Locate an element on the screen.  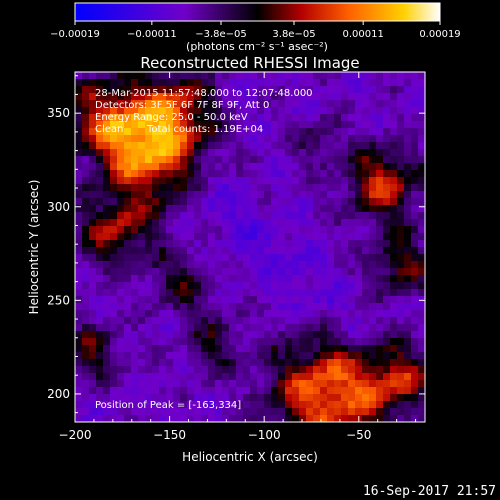
colorbar-tick-label: −0.00019 is located at coordinates (75, 34).